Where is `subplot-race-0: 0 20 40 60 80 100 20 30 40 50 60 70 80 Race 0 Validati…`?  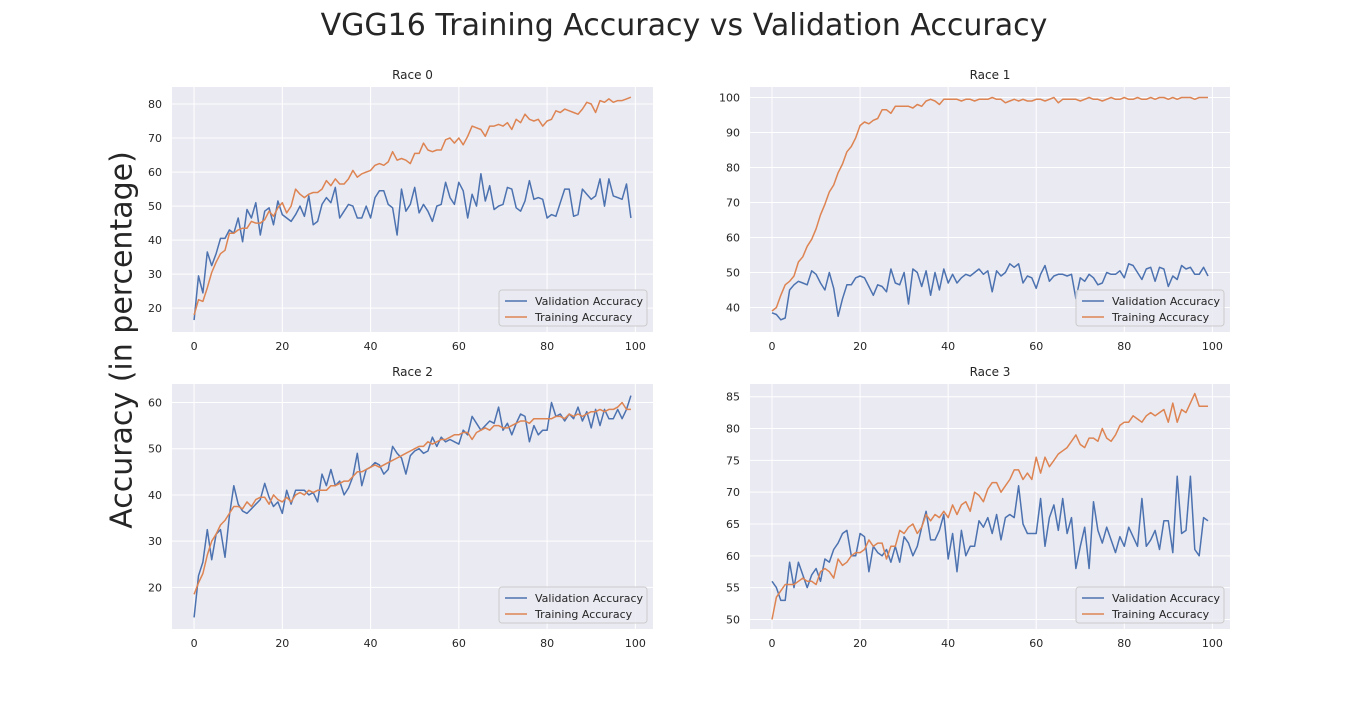 subplot-race-0: 0 20 40 60 80 100 20 30 40 50 60 70 80 Race 0 Validati… is located at coordinates (400, 210).